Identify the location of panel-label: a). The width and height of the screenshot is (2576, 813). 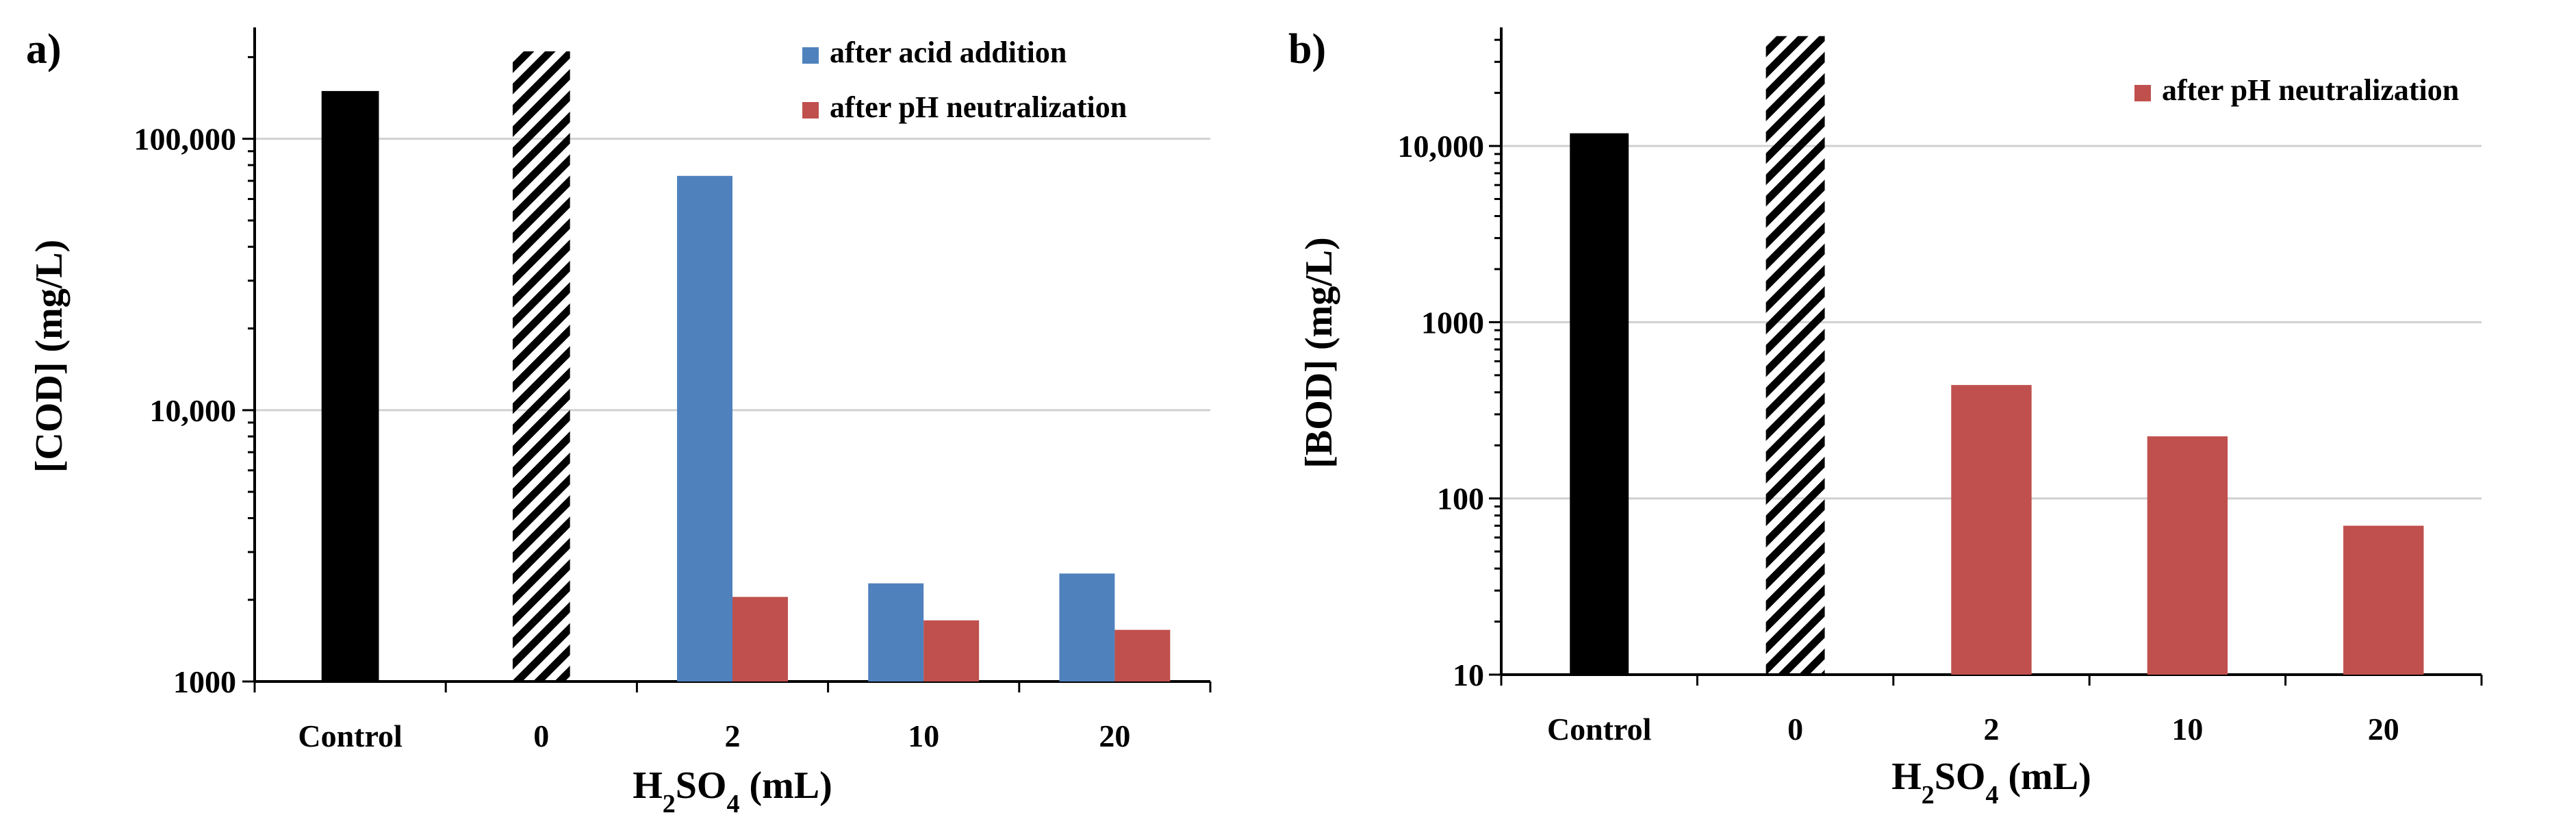
(44, 49).